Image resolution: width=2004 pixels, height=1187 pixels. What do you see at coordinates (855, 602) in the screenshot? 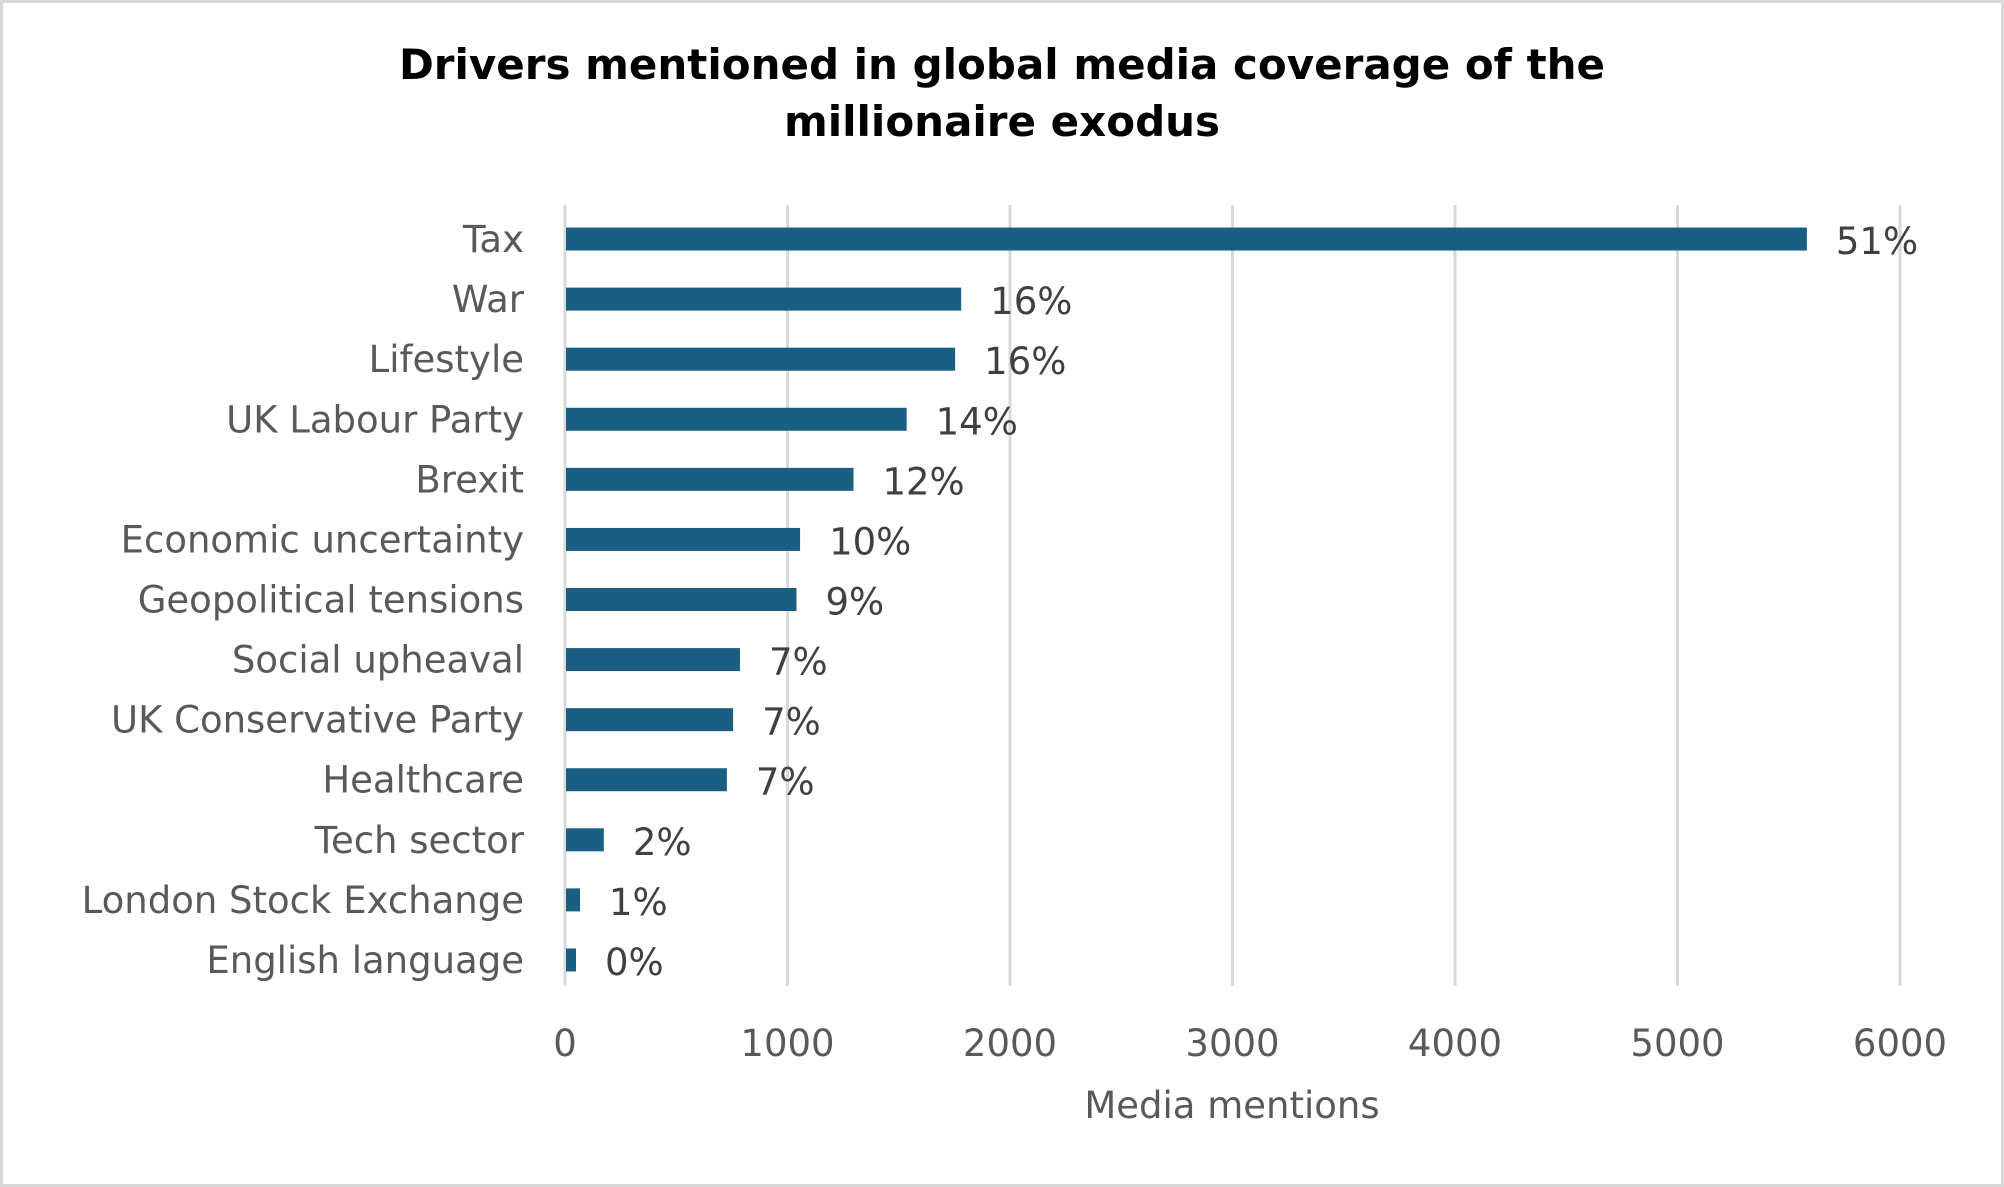
I see `data-label: 9%` at bounding box center [855, 602].